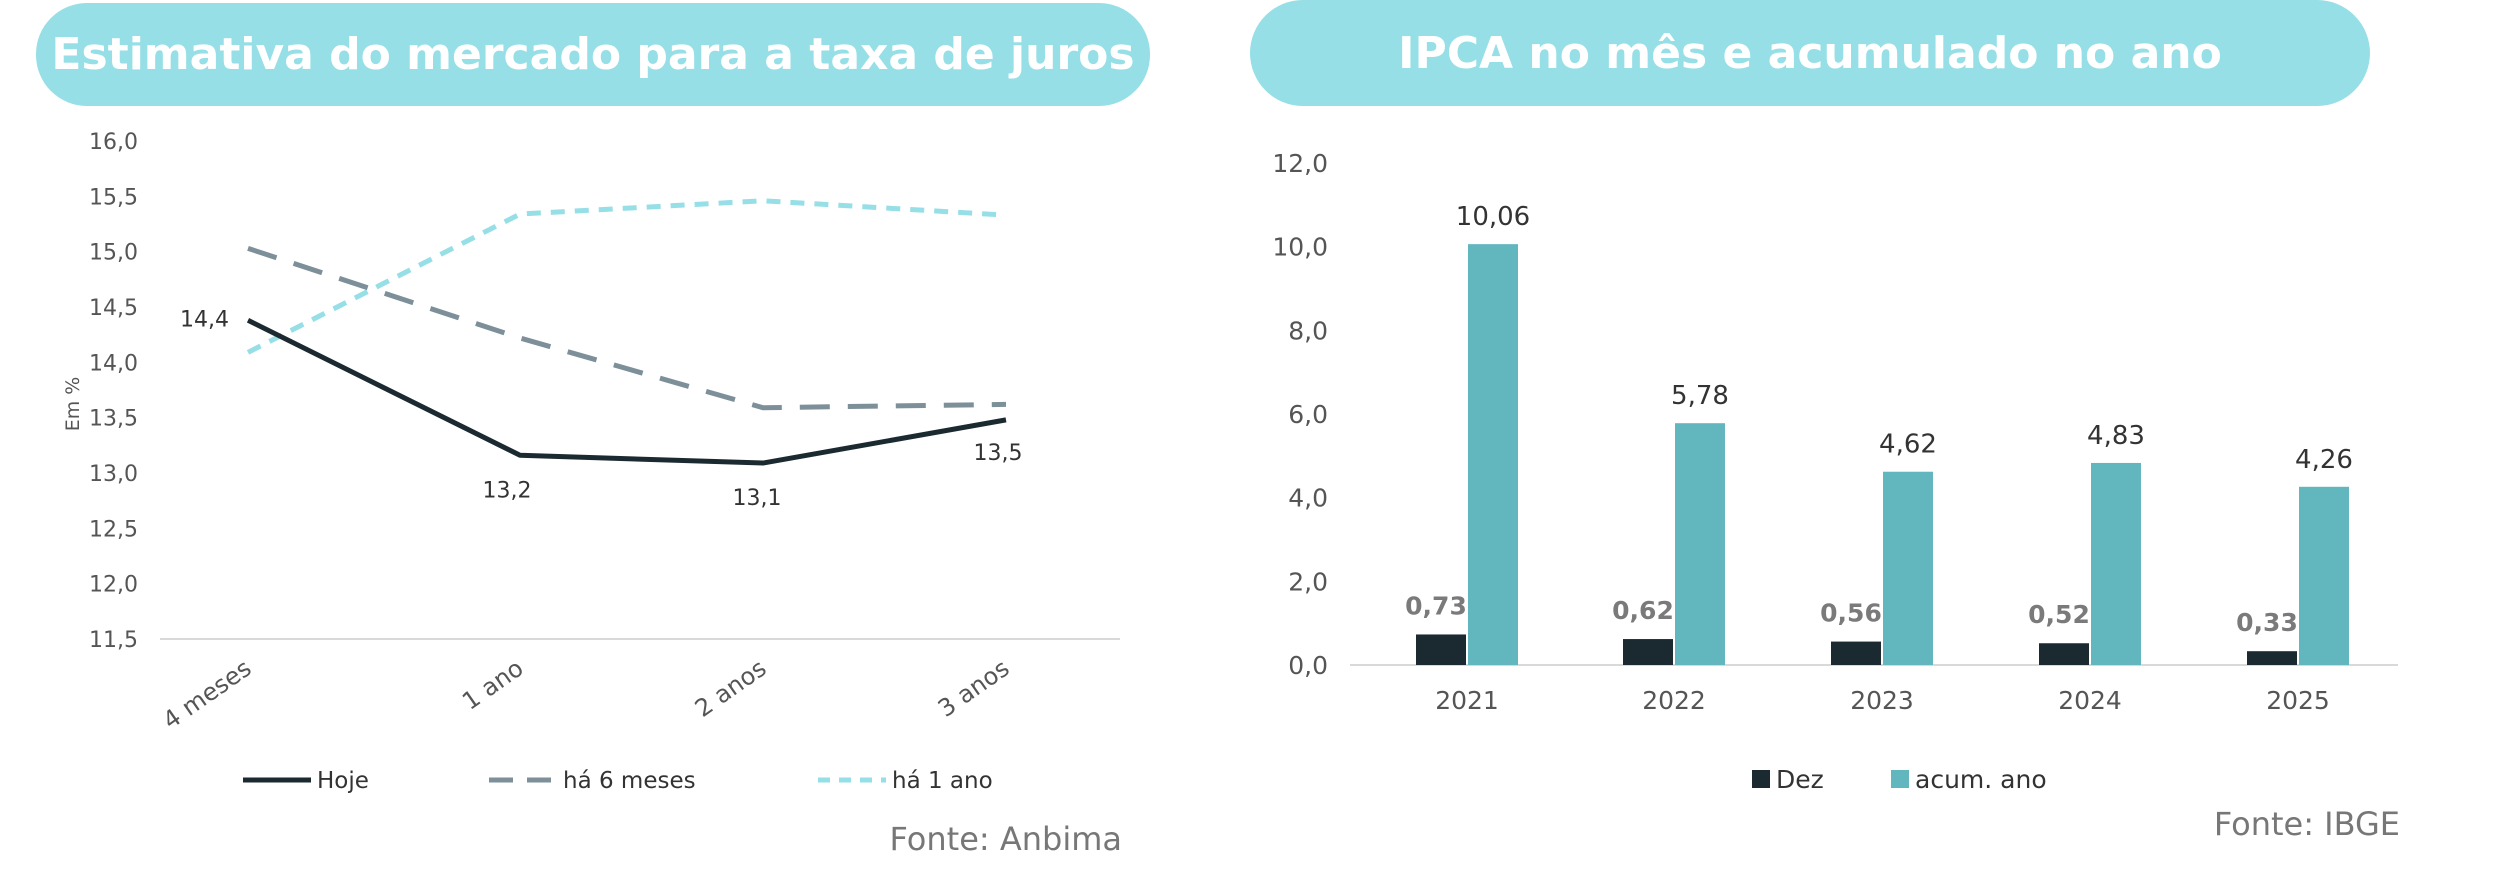 The width and height of the screenshot is (2505, 870). Describe the element at coordinates (2324, 460) in the screenshot. I see `data-label-acum-ano: 4,26` at that location.